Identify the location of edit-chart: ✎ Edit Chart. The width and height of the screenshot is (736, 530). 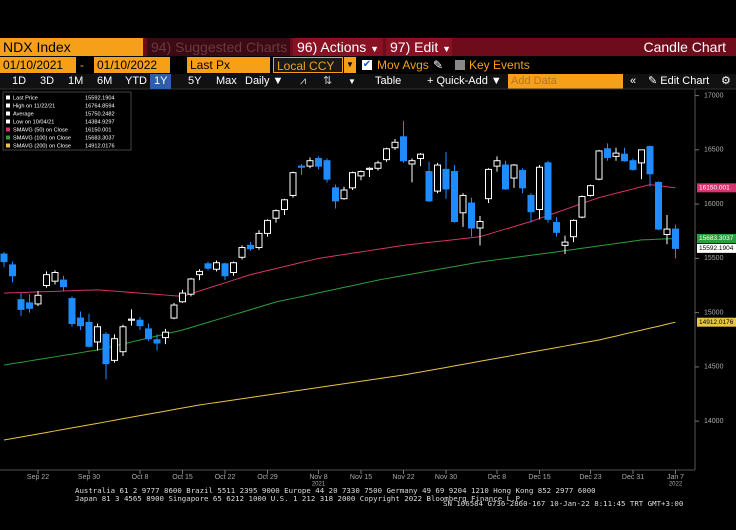
(679, 81).